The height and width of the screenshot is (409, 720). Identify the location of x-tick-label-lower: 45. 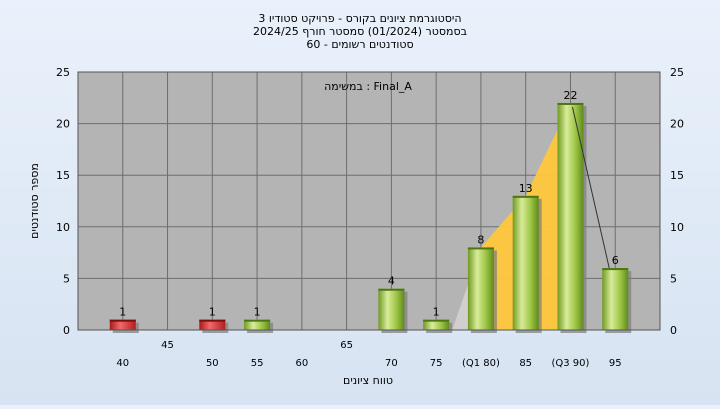
(167, 345).